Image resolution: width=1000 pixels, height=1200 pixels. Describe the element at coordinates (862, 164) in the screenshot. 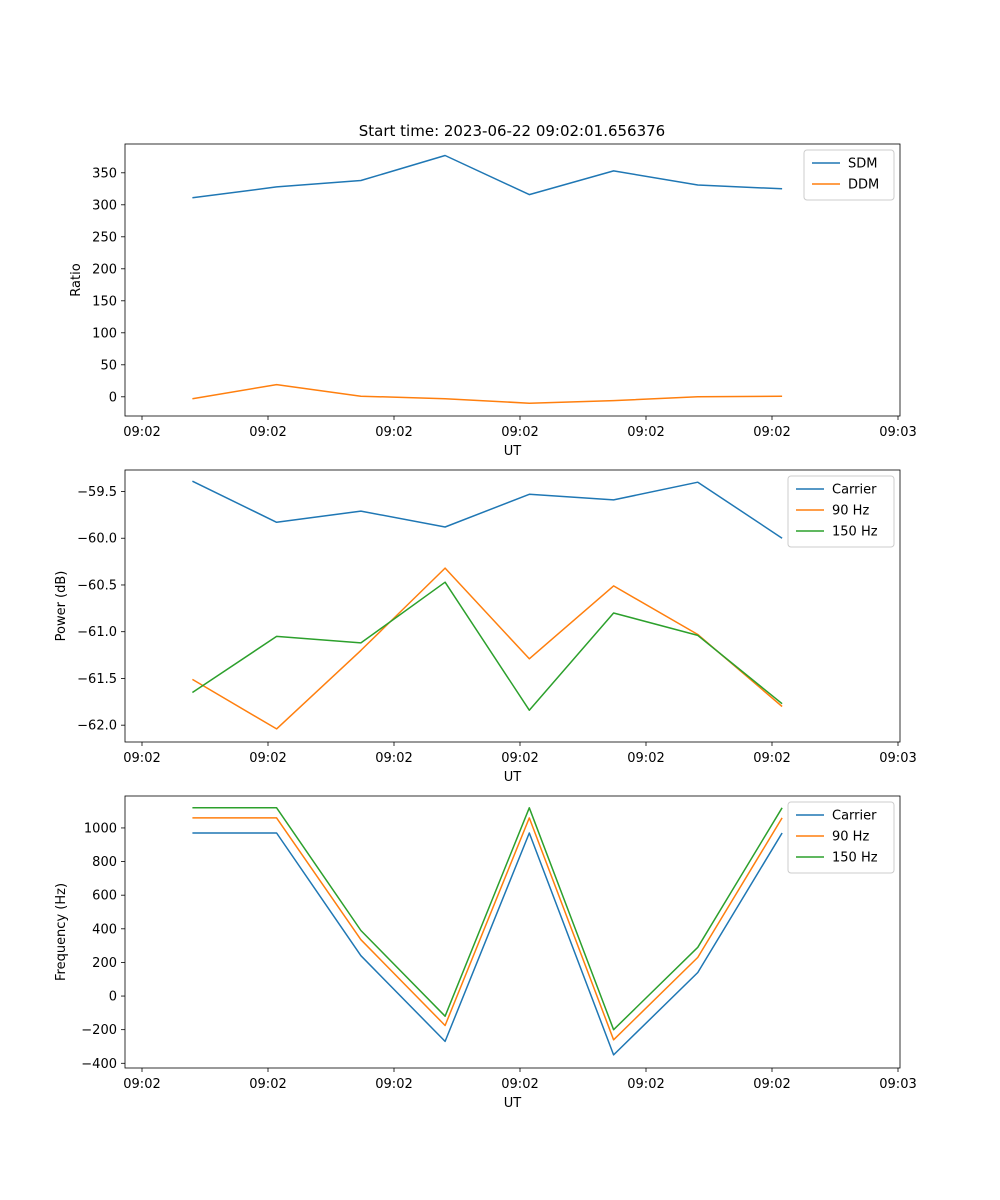

I see `legend-label: SDM` at that location.